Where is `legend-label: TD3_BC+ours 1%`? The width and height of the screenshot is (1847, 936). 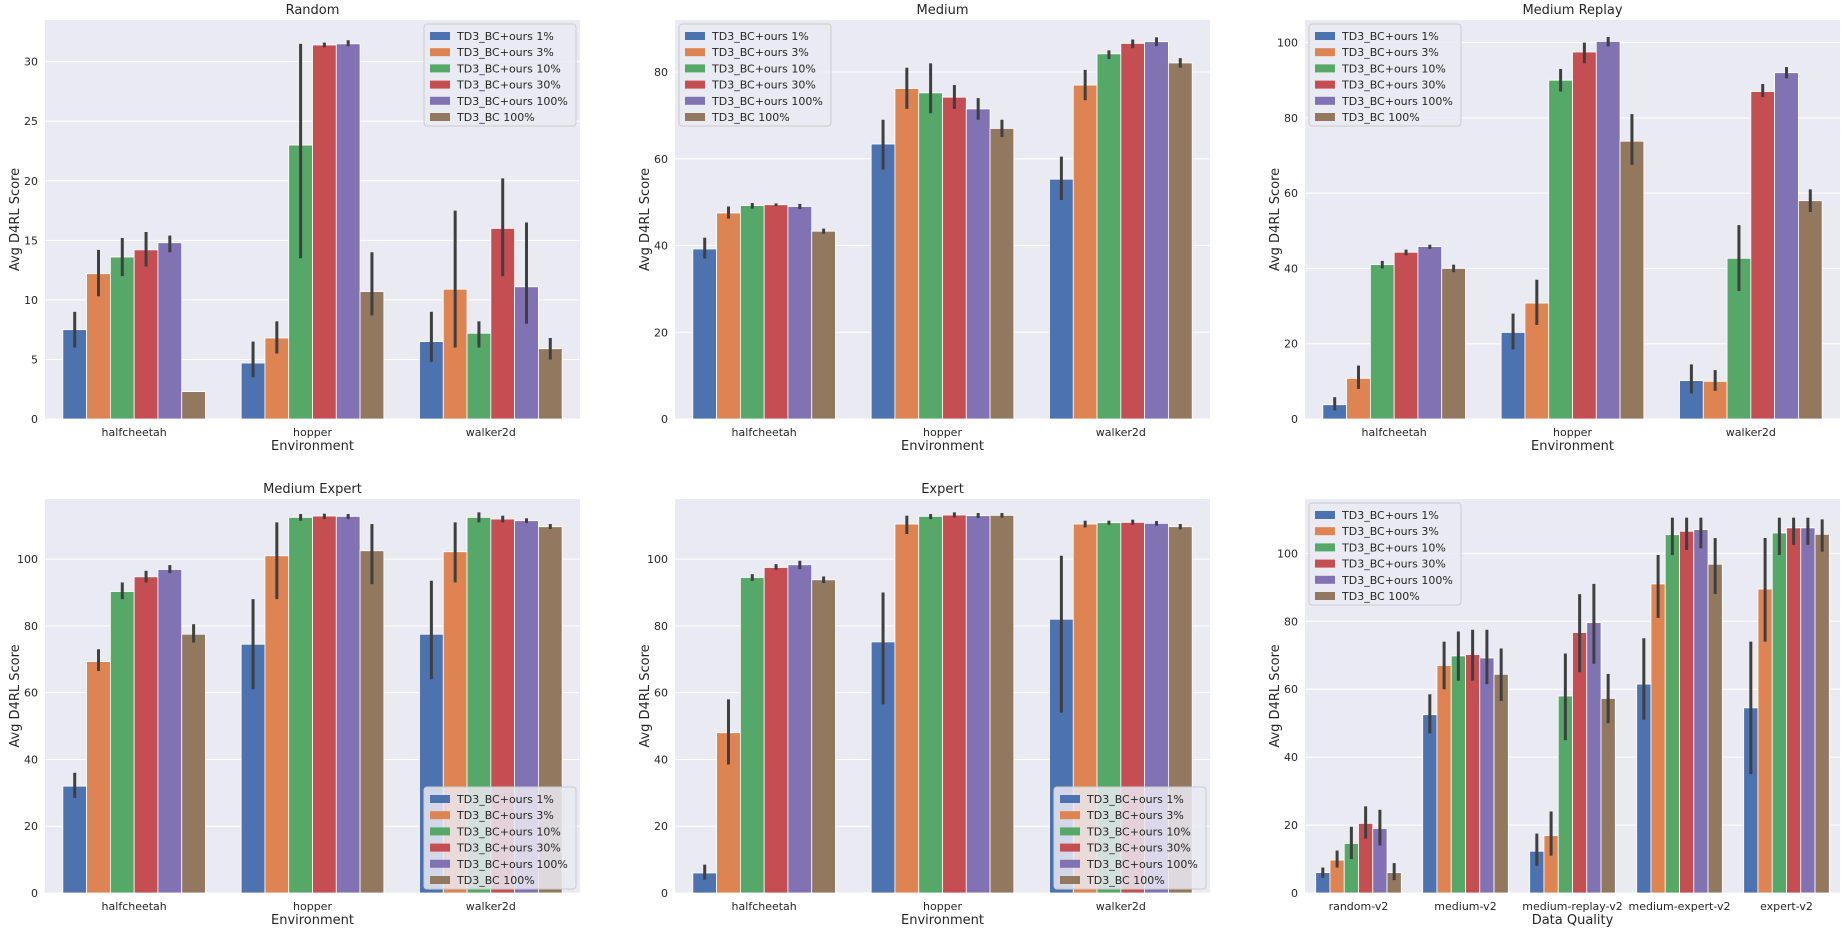
legend-label: TD3_BC+ours 1% is located at coordinates (760, 36).